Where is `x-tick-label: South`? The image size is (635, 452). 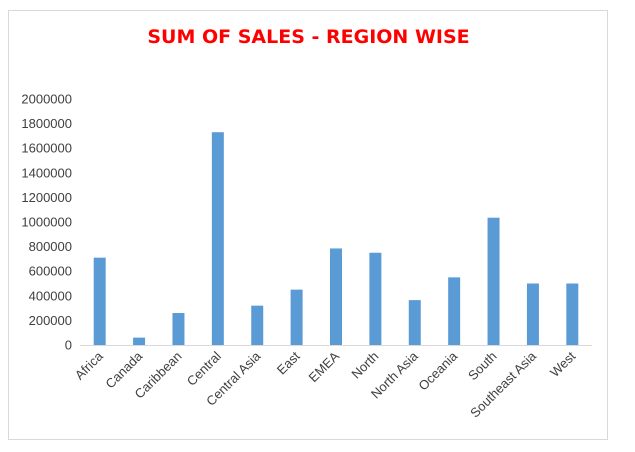
x-tick-label: South is located at coordinates (482, 366).